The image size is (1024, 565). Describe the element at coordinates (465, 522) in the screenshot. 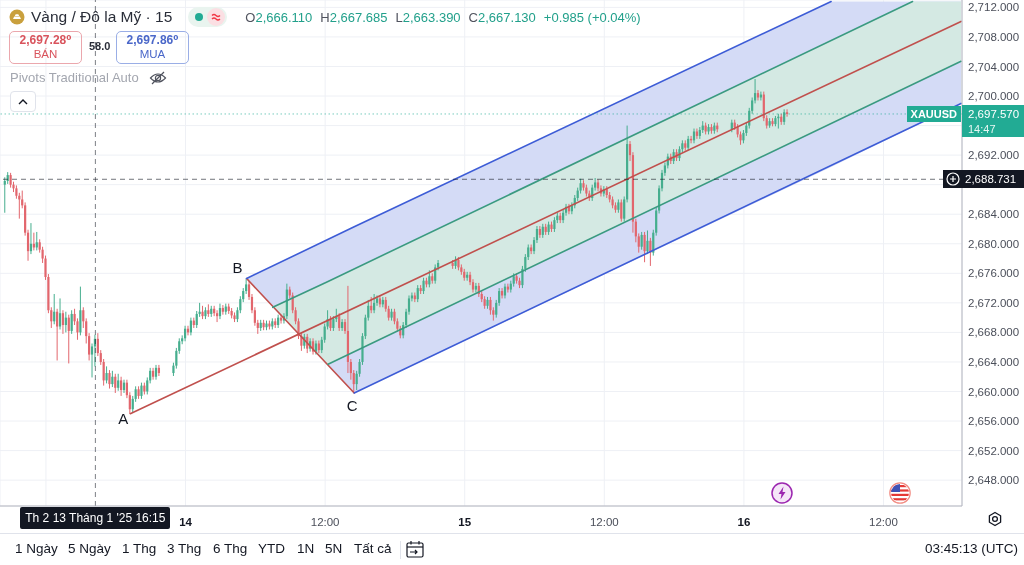

I see `x-tick-label: 15` at that location.